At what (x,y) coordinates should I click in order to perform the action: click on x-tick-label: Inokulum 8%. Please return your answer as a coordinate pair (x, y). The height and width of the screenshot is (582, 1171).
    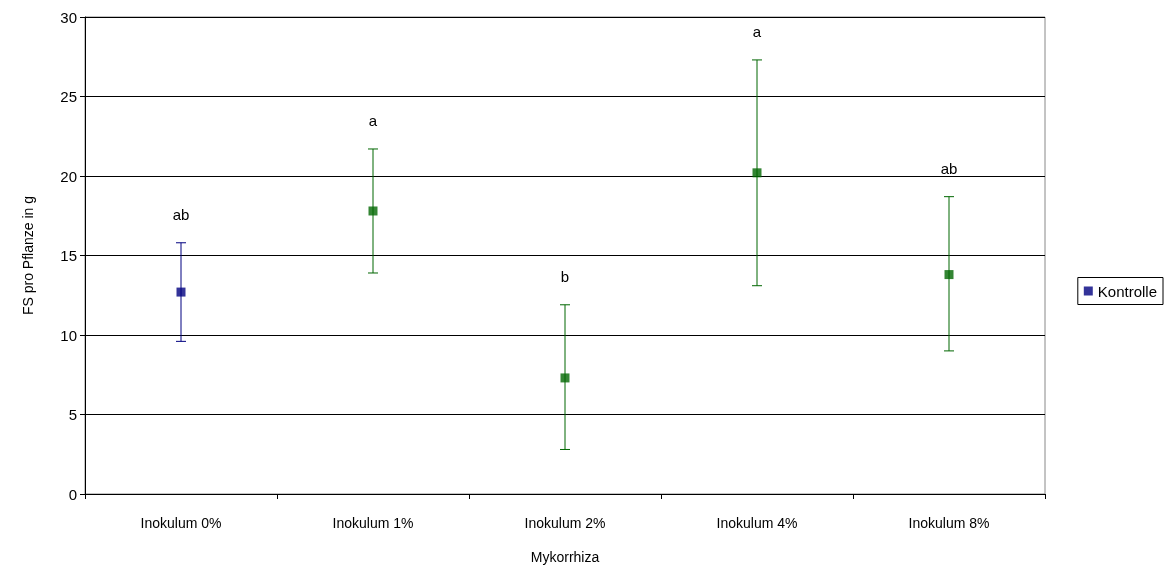
    Looking at the image, I should click on (949, 523).